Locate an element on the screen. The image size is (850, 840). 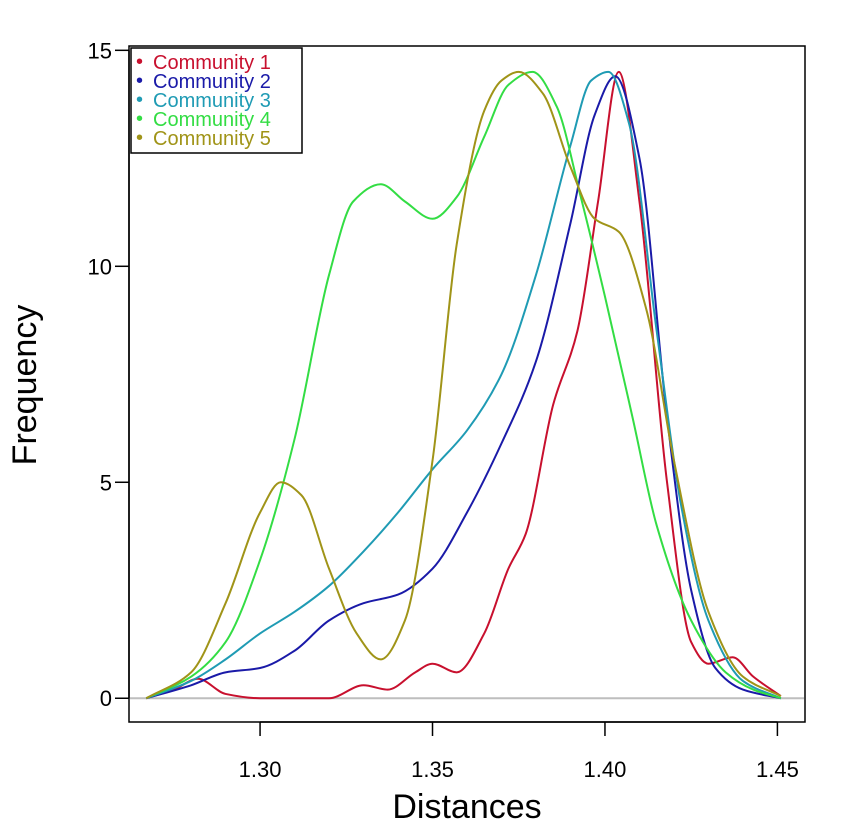
legend-box is located at coordinates (216, 100).